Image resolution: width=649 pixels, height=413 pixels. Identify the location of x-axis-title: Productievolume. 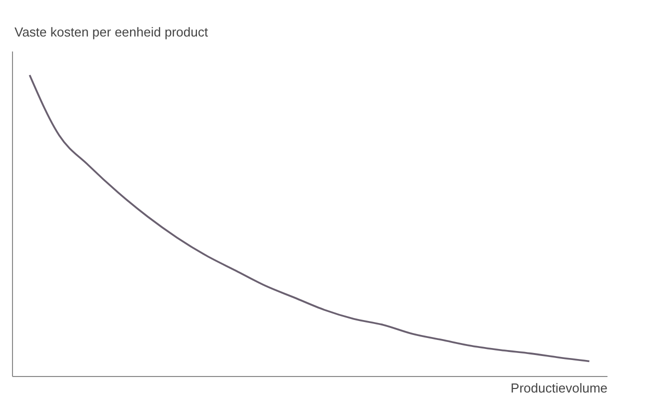
(559, 388).